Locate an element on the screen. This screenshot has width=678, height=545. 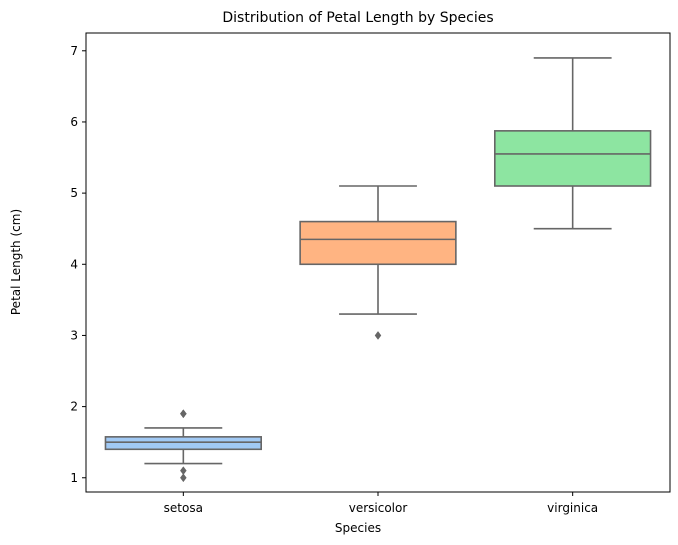
box-virginica is located at coordinates (572, 143).